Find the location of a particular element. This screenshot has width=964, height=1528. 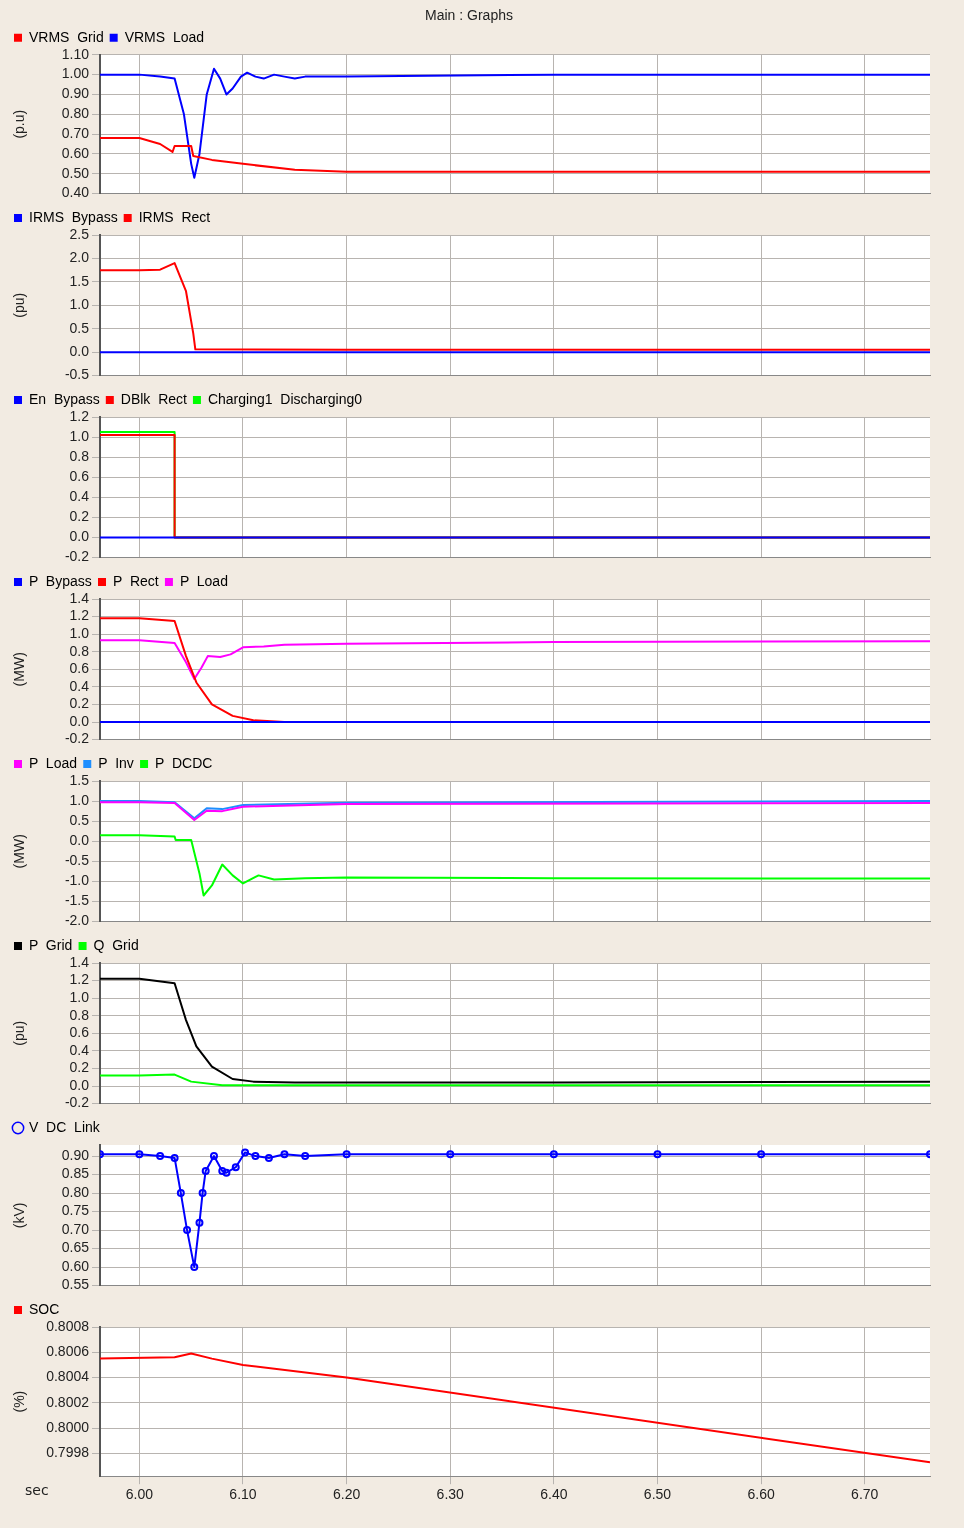

y-tick-label: 0.8008 is located at coordinates (68, 1325).